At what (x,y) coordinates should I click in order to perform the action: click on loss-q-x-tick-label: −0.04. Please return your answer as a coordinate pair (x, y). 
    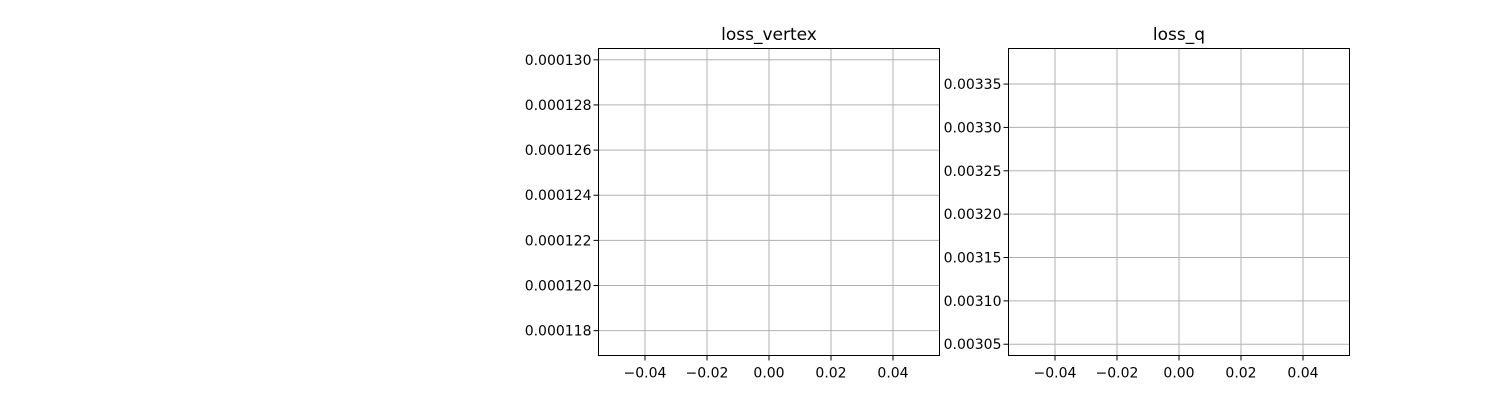
    Looking at the image, I should click on (1055, 374).